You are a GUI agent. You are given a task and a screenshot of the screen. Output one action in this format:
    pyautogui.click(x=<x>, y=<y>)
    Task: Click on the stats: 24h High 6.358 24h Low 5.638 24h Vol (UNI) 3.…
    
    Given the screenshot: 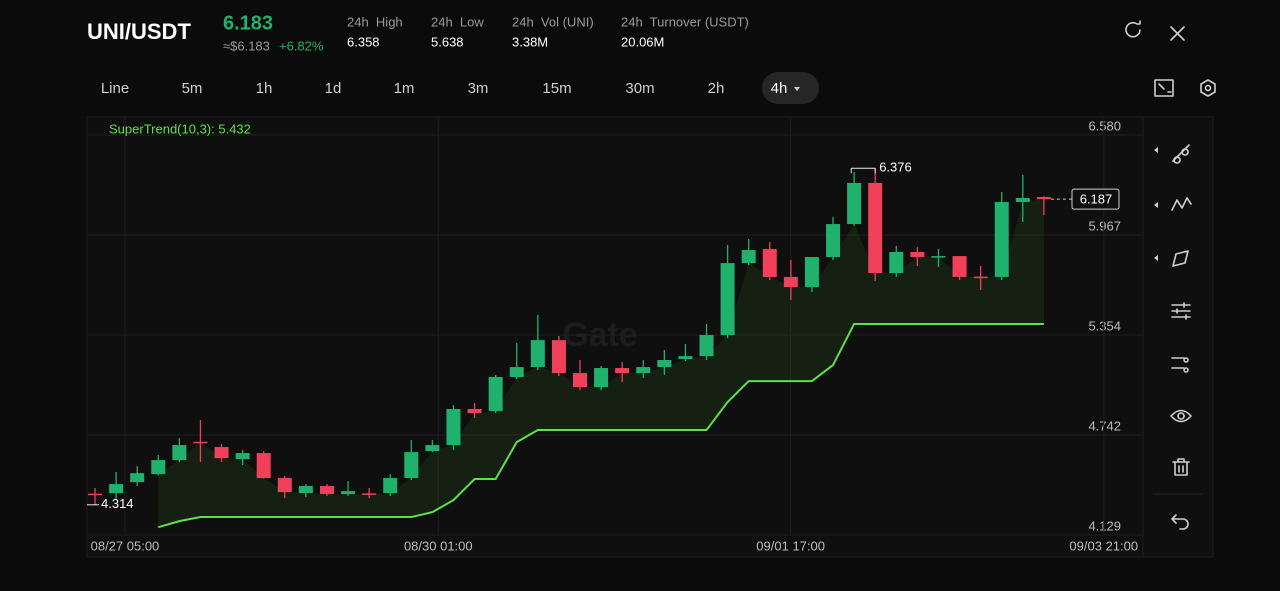 What is the action you would take?
    pyautogui.click(x=548, y=31)
    